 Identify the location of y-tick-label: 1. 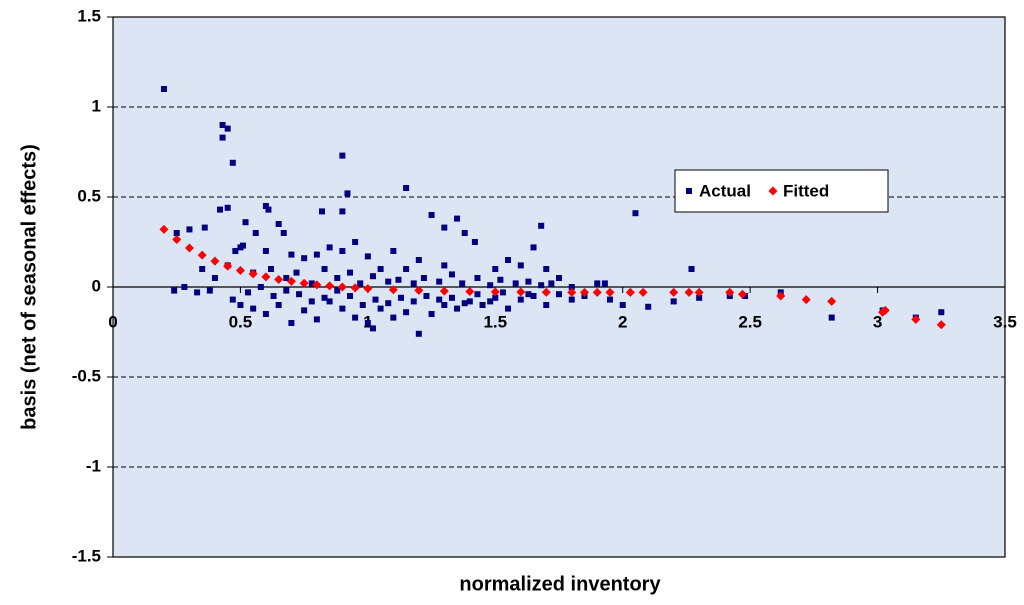
(96, 105).